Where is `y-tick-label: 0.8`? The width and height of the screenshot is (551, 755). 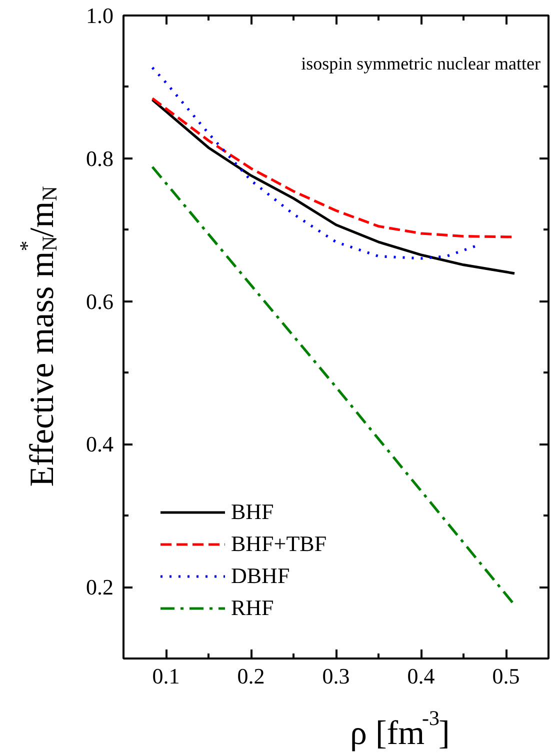
y-tick-label: 0.8 is located at coordinates (100, 158).